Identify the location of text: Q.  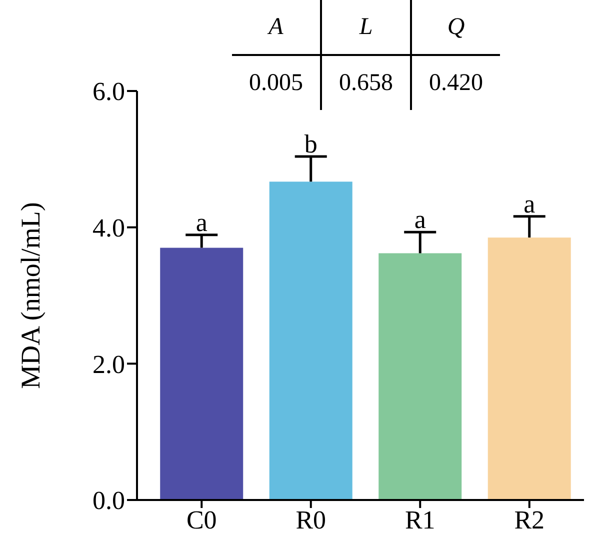
(456, 27).